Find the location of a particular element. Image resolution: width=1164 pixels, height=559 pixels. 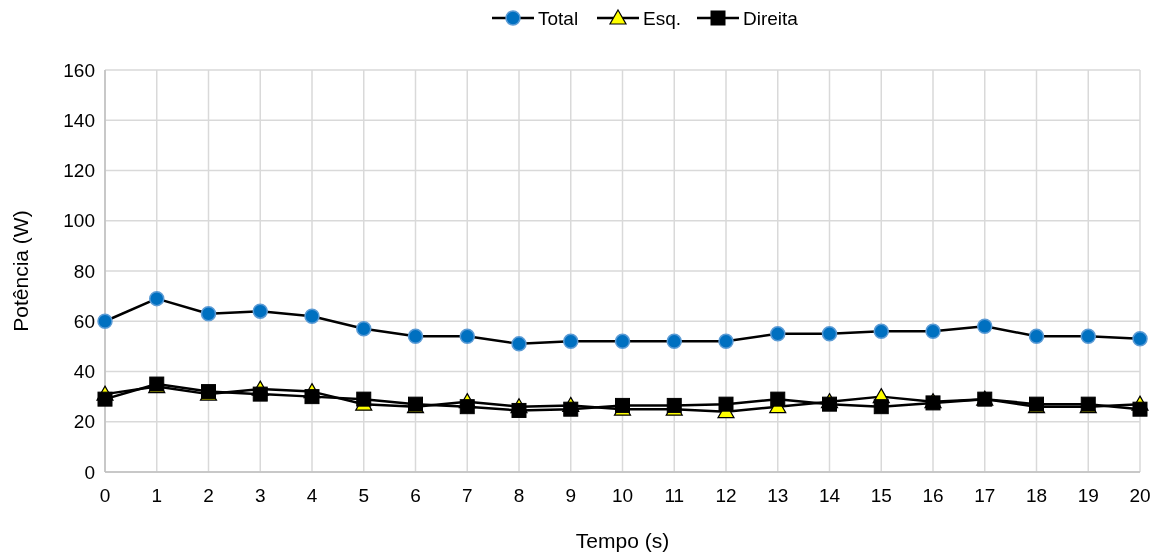

x-tick-label: 17 is located at coordinates (985, 495).